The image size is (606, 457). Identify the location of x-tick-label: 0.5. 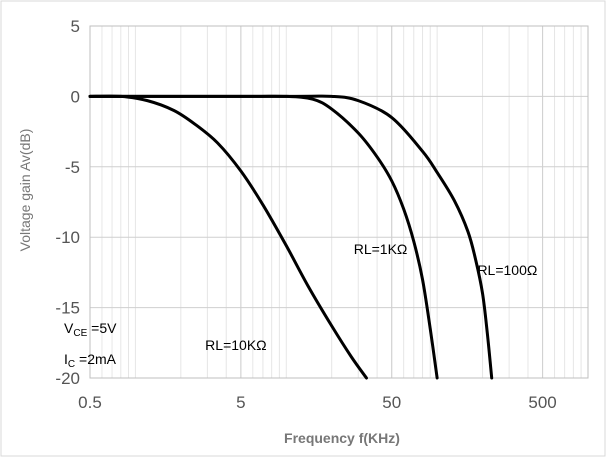
(90, 402).